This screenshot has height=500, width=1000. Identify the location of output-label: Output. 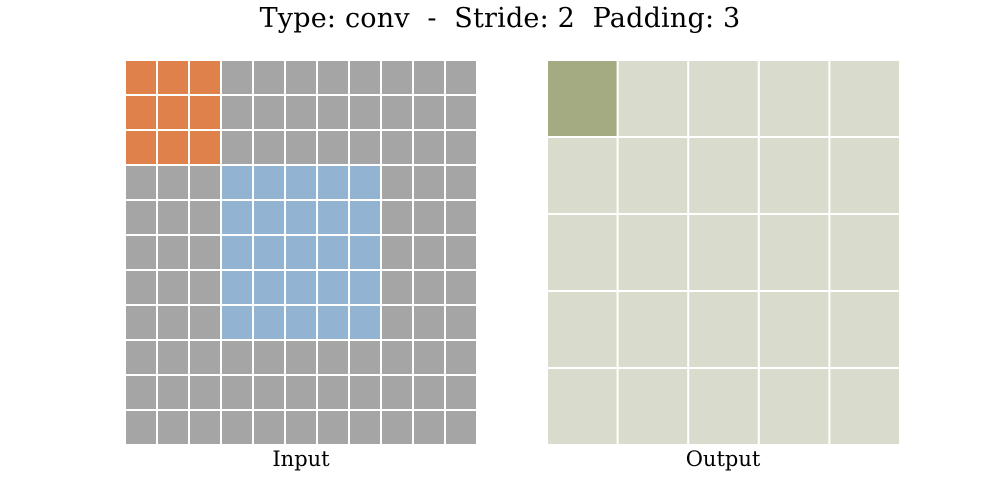
(723, 459).